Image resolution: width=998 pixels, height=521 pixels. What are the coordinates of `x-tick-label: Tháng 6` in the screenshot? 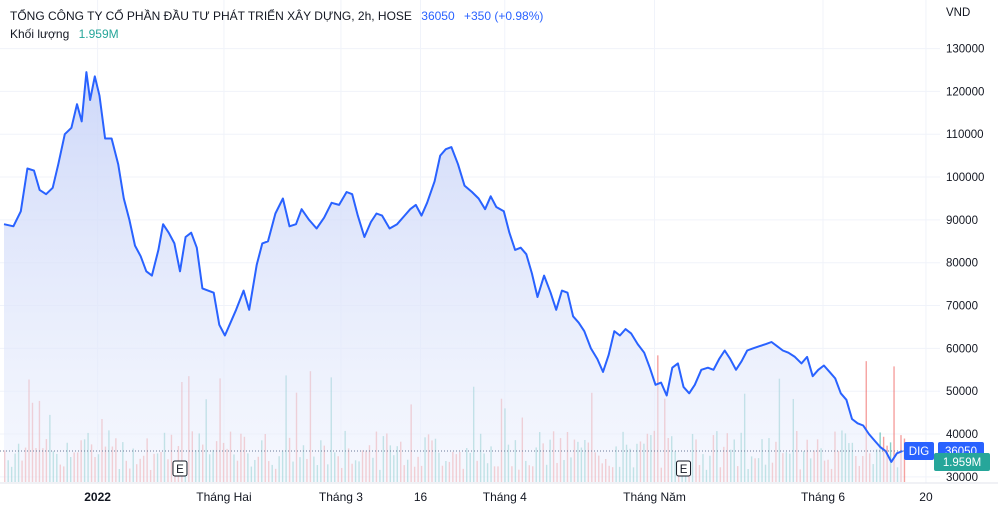 It's located at (823, 497).